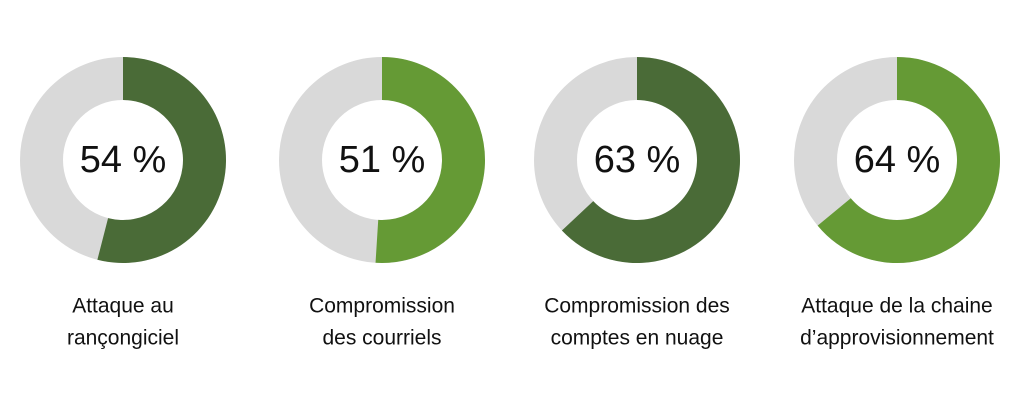  I want to click on value-label: 63 %, so click(637, 160).